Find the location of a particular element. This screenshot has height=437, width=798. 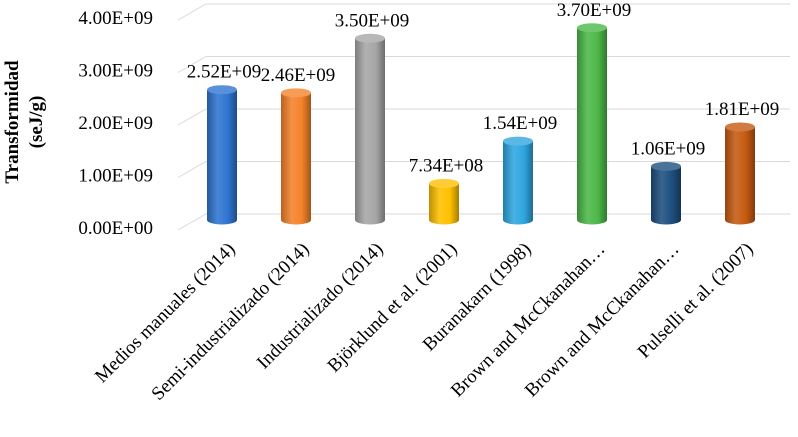

category-label: Björklund et al. (2001) is located at coordinates (393, 308).